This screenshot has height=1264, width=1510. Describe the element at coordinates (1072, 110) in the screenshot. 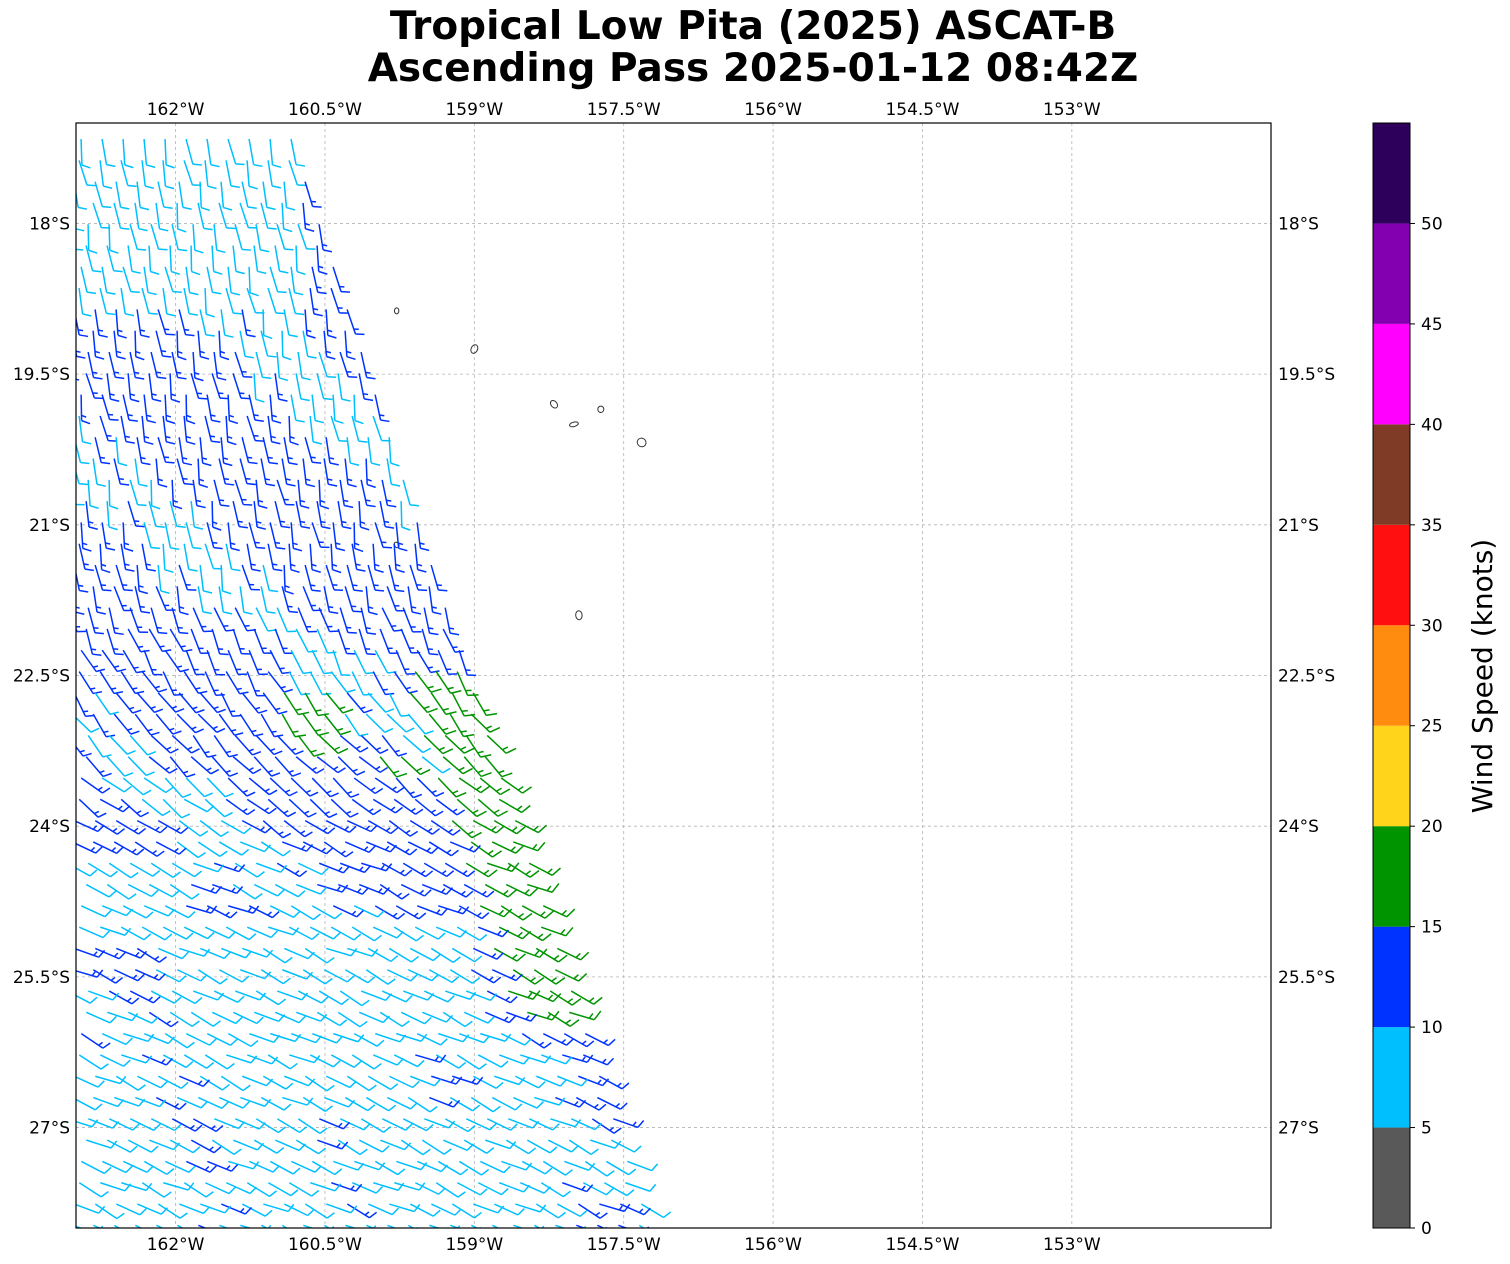

I see `lon-tick-label: 153°W` at that location.